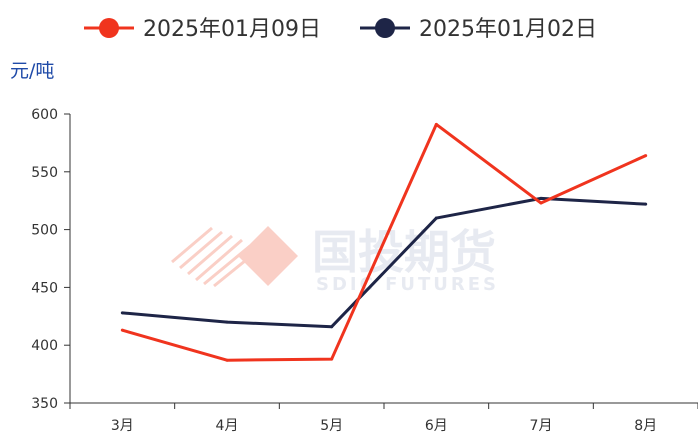 The height and width of the screenshot is (437, 698). Describe the element at coordinates (50, 259) in the screenshot. I see `y-ticks: 350 400 450 500 550 600` at that location.